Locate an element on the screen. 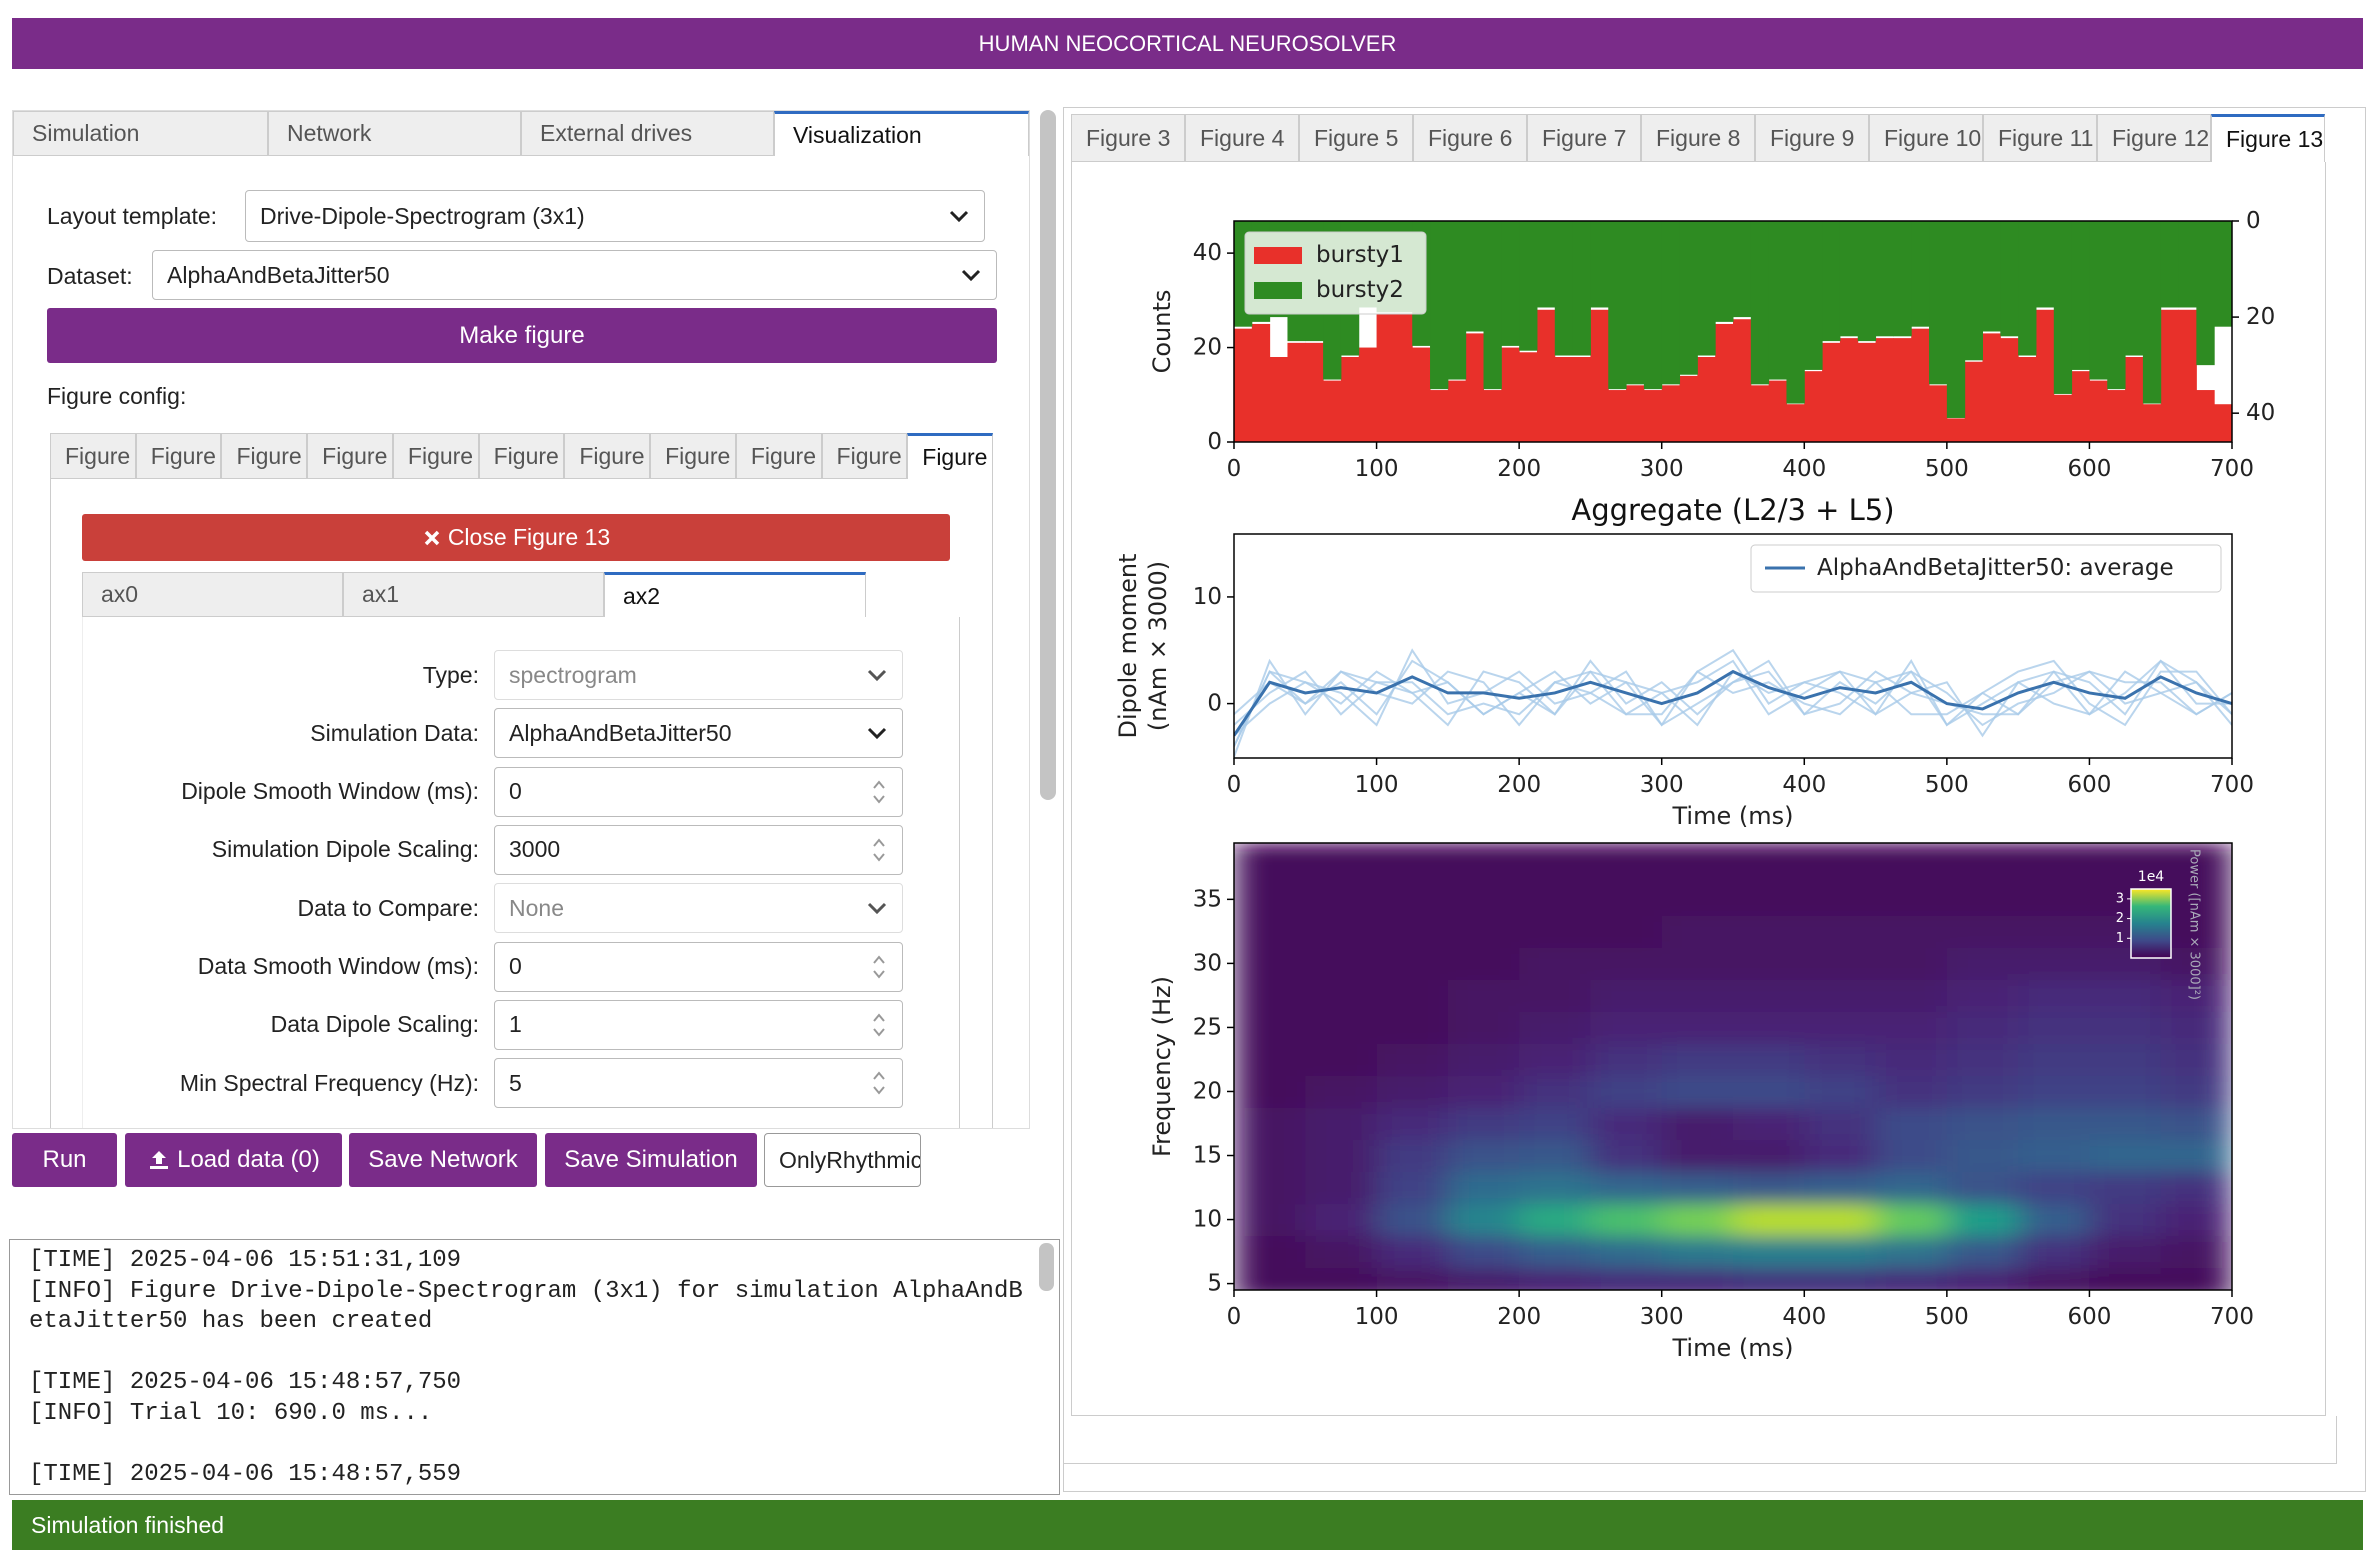  main-tab: External drives is located at coordinates (647, 133).